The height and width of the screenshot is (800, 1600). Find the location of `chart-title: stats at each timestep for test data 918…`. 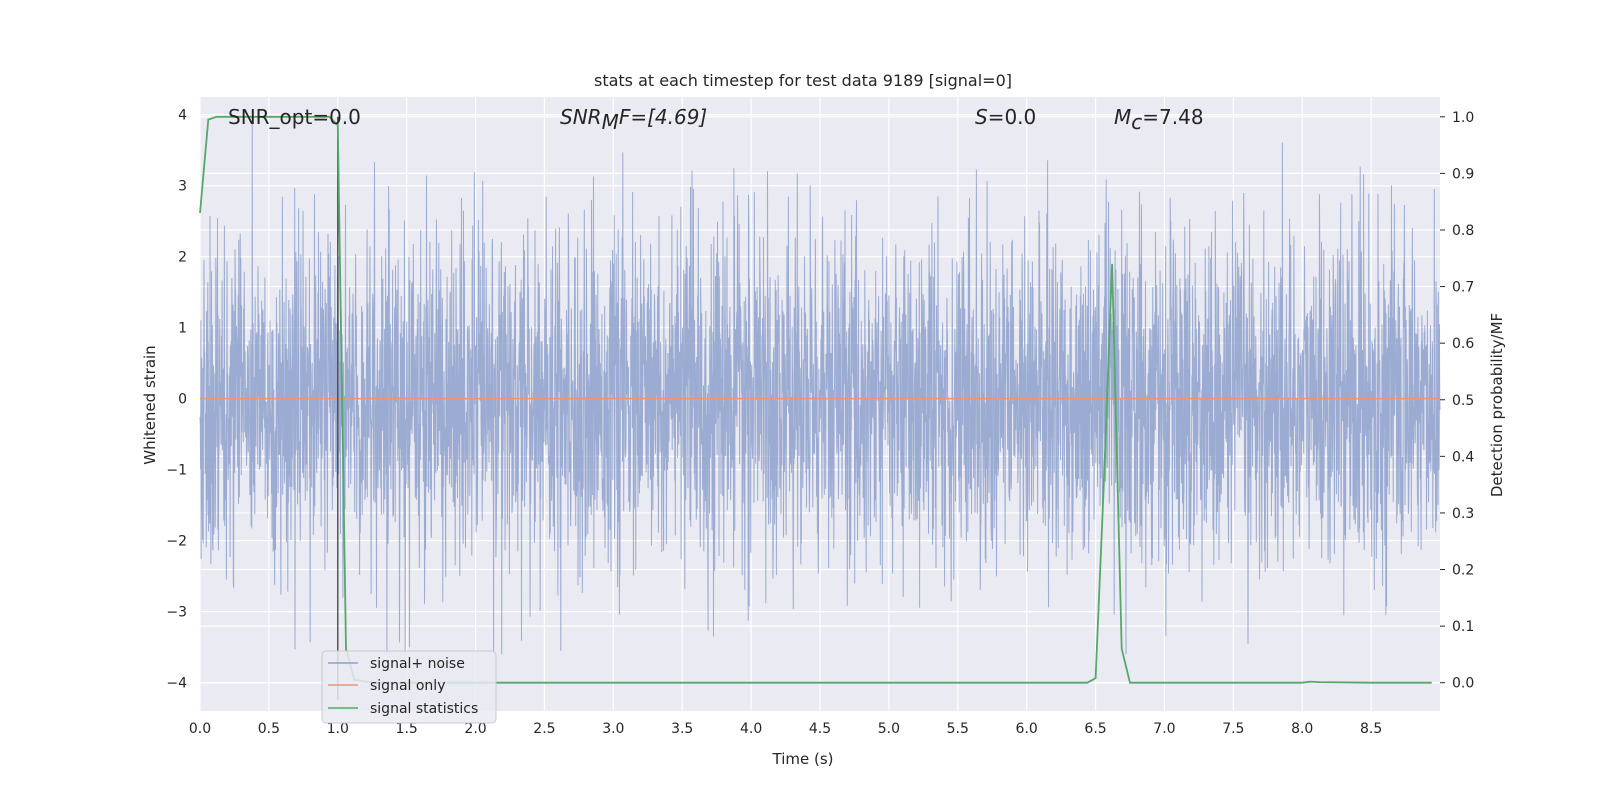

chart-title: stats at each timestep for test data 918… is located at coordinates (803, 80).